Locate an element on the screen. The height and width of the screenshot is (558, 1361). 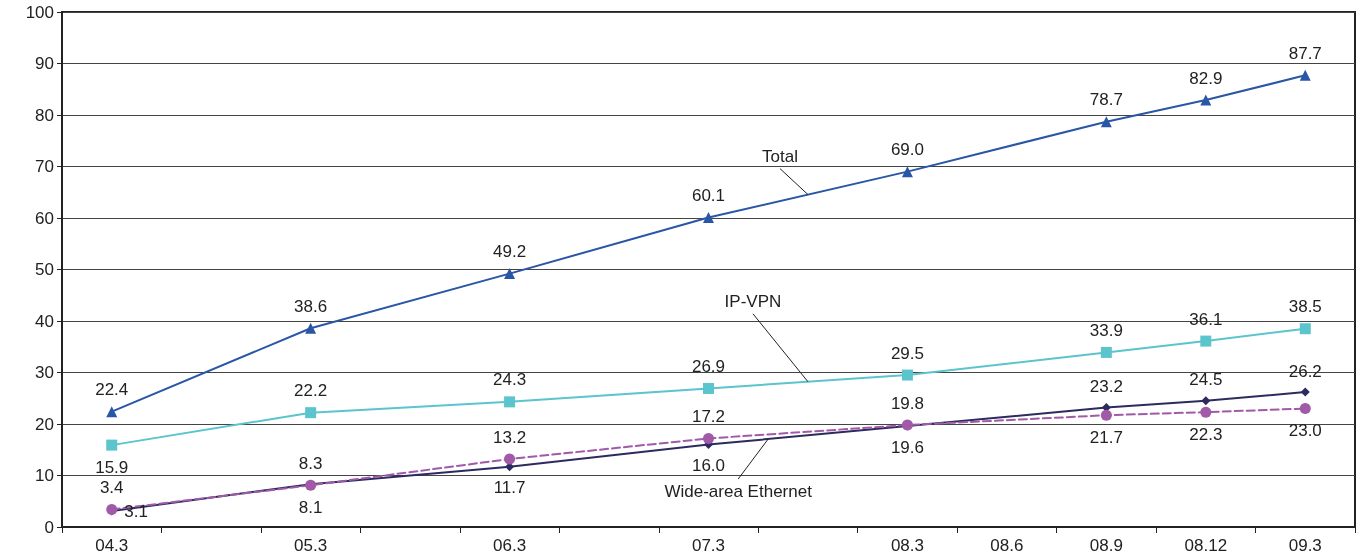
data-label: 60.1 is located at coordinates (708, 195).